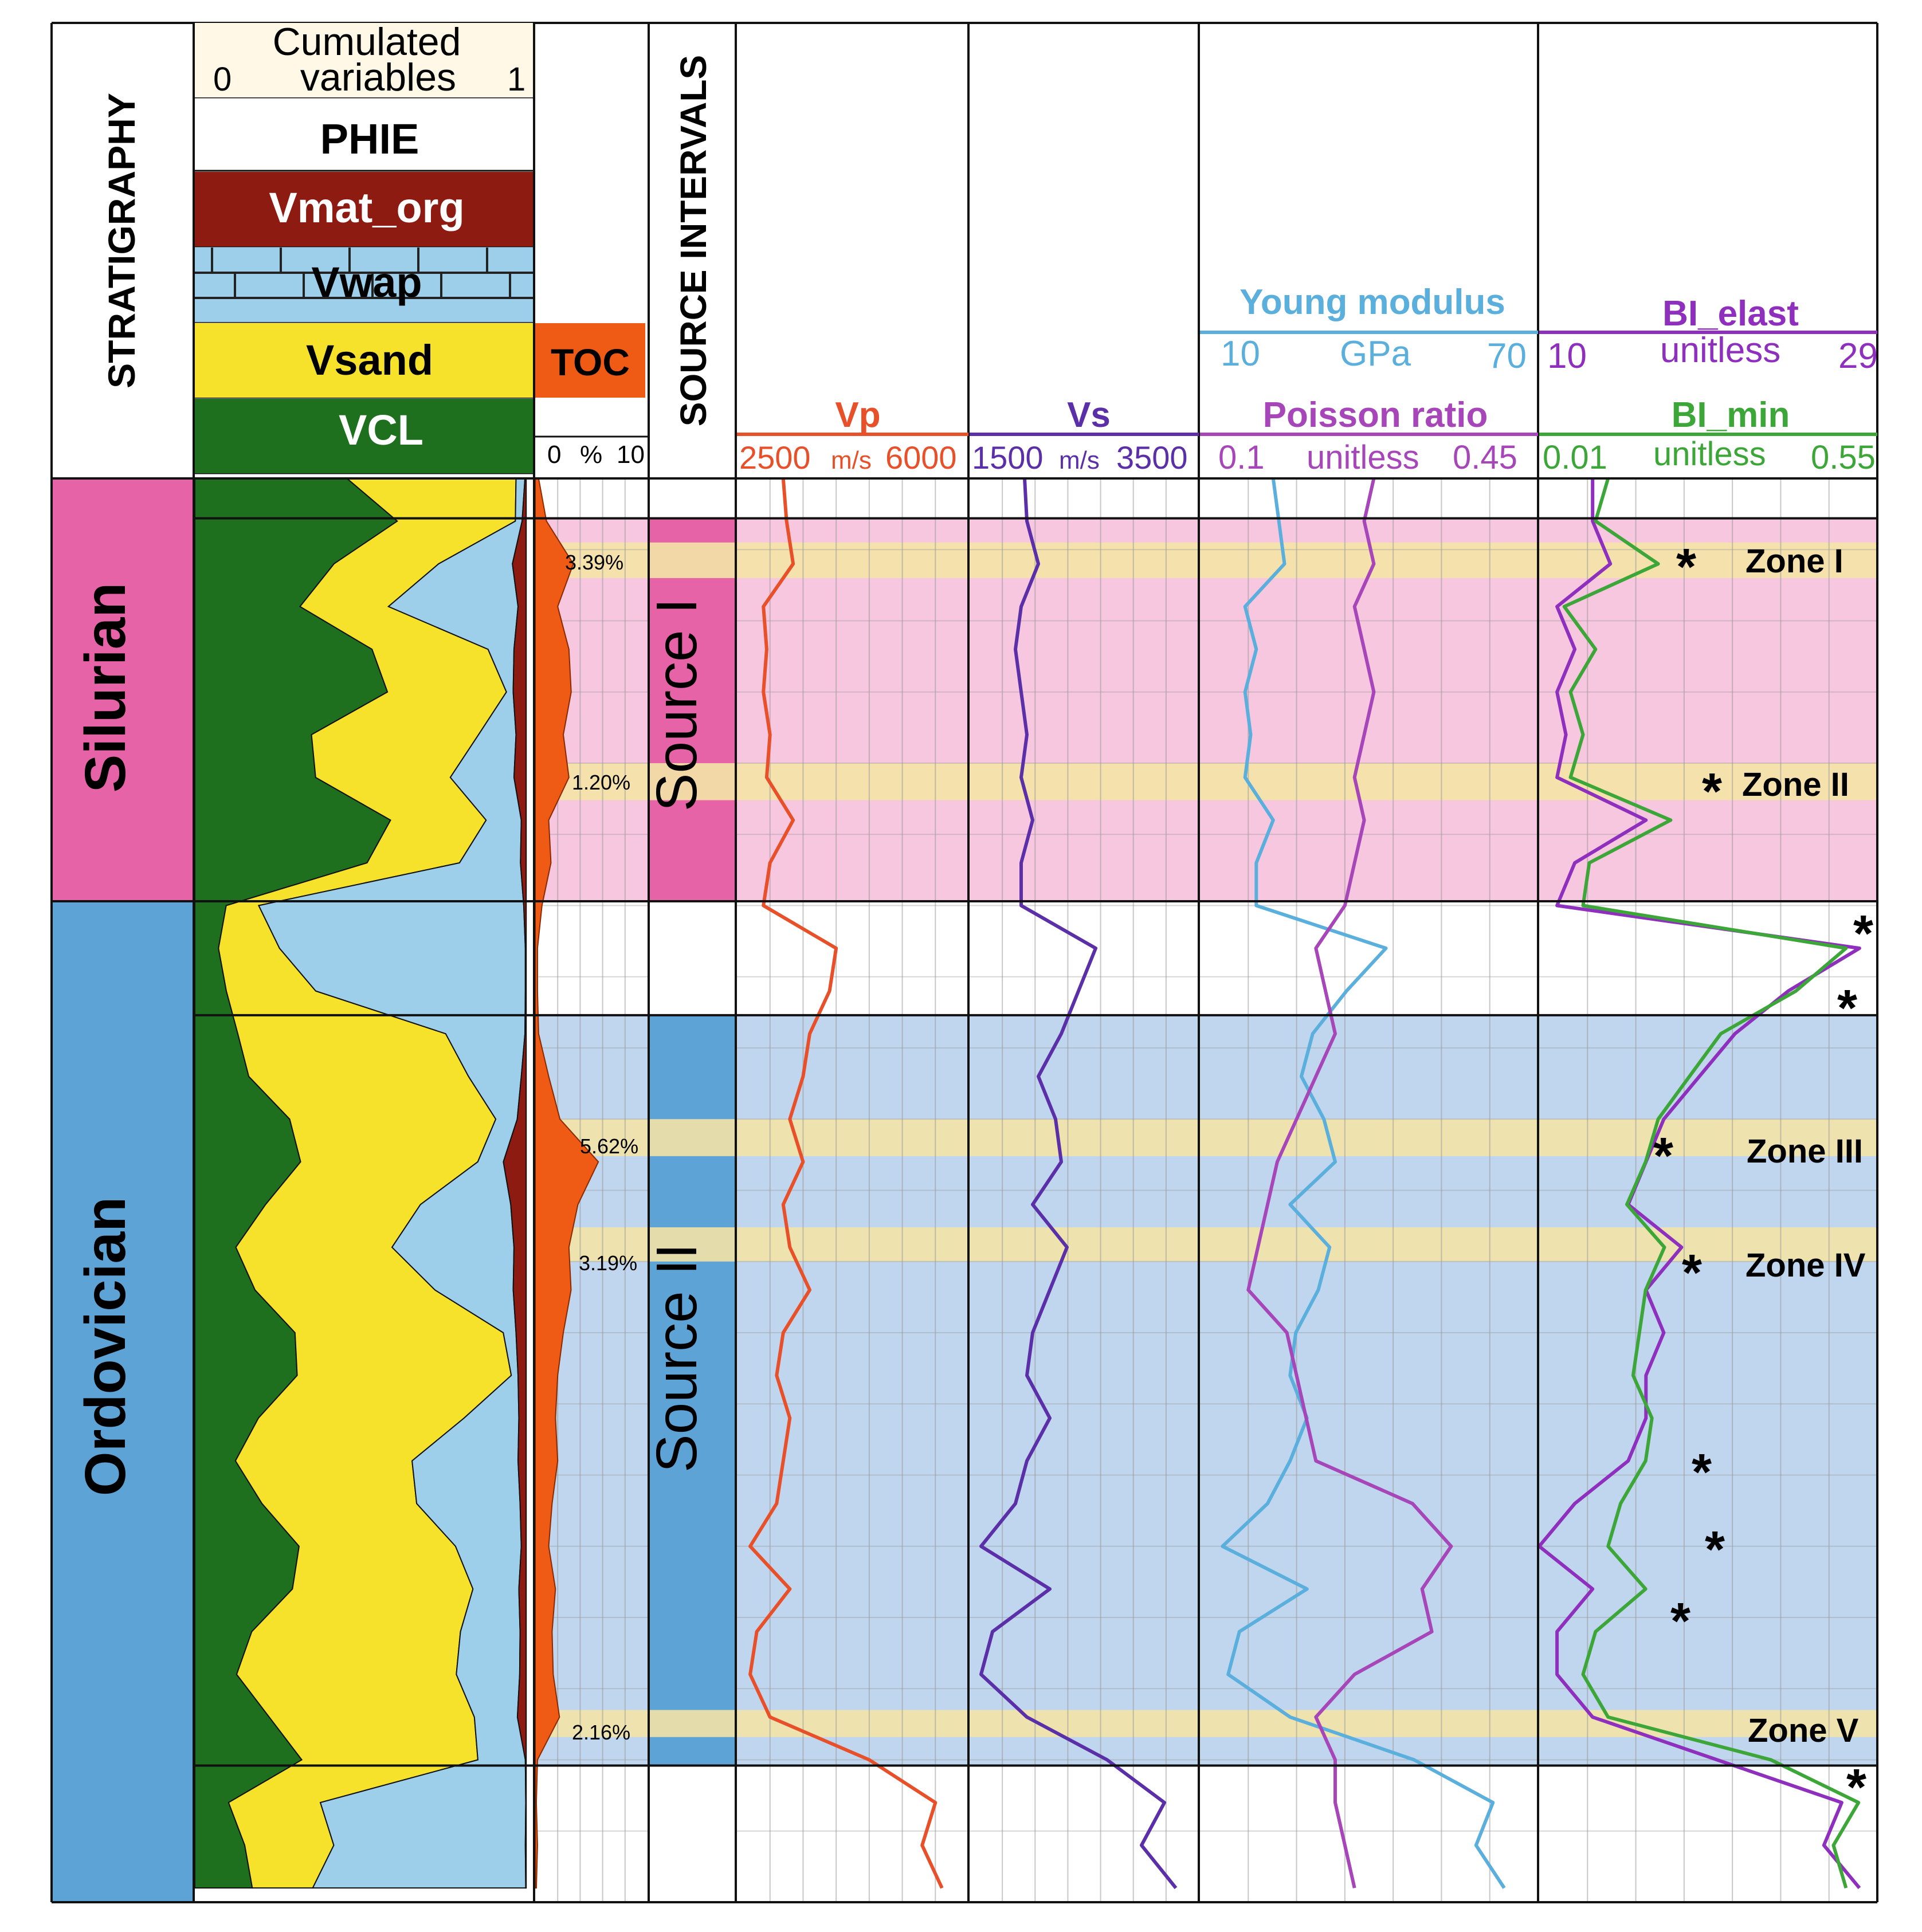 Image resolution: width=1922 pixels, height=1932 pixels. Describe the element at coordinates (677, 705) in the screenshot. I see `source-i-label: Source I` at that location.